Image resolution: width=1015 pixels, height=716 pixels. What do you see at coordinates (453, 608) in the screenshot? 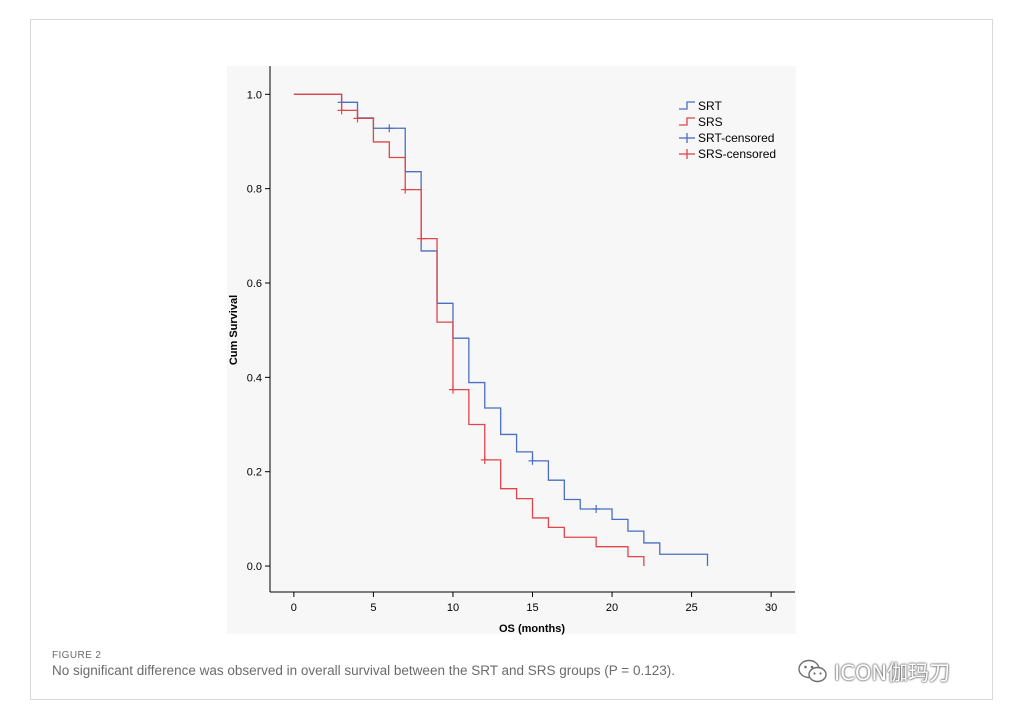
I see `x-tick-label: 10` at bounding box center [453, 608].